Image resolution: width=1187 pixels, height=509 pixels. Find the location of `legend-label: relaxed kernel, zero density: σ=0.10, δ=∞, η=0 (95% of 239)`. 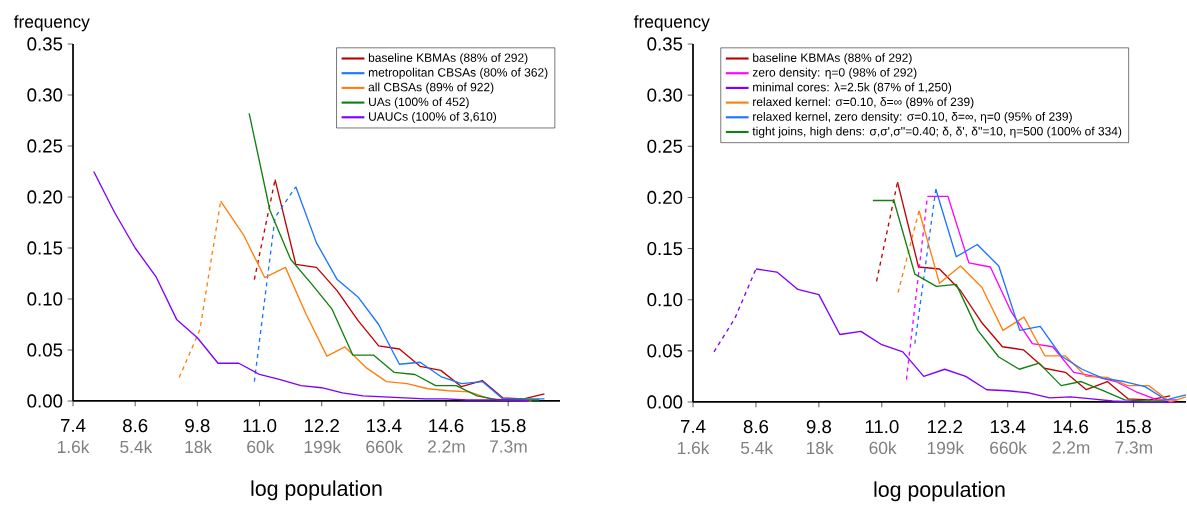

legend-label: relaxed kernel, zero density: σ=0.10, δ=∞, η=0 (95% of 239) is located at coordinates (912, 117).